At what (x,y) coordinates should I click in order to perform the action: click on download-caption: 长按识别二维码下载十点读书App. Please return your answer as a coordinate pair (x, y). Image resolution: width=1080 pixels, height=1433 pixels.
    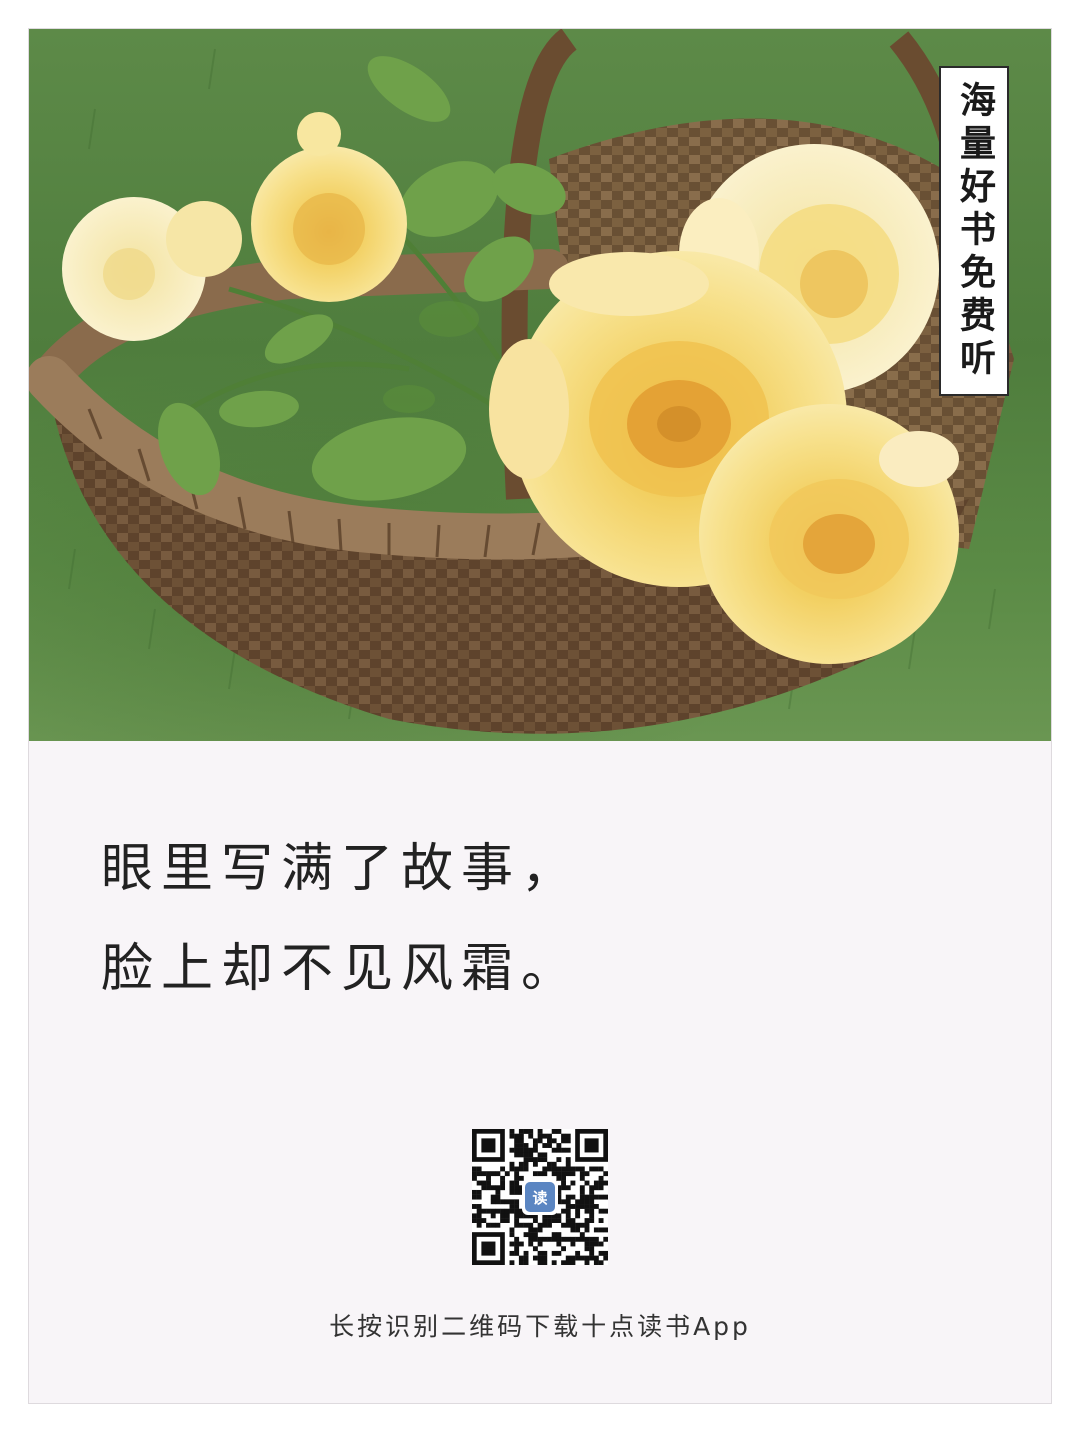
    Looking at the image, I should click on (540, 1326).